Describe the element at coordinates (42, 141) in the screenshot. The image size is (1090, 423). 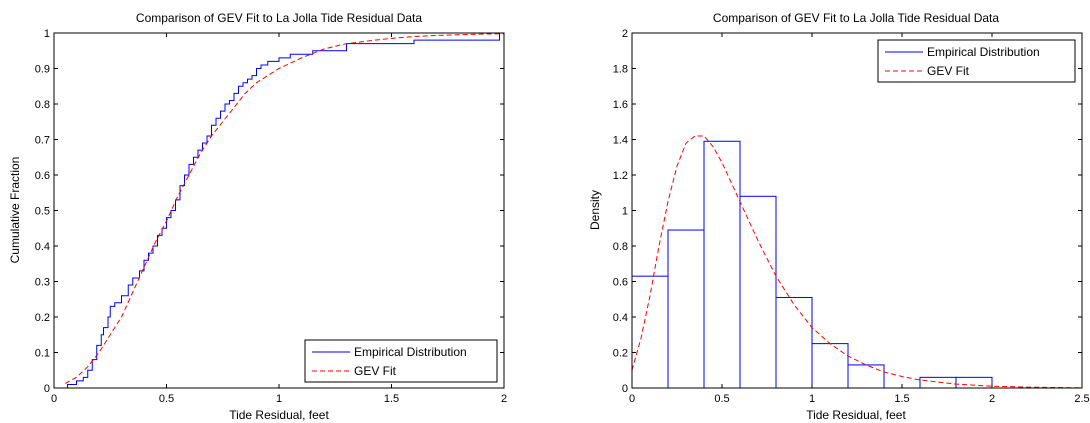
I see `y-tick-label: 0.7` at that location.